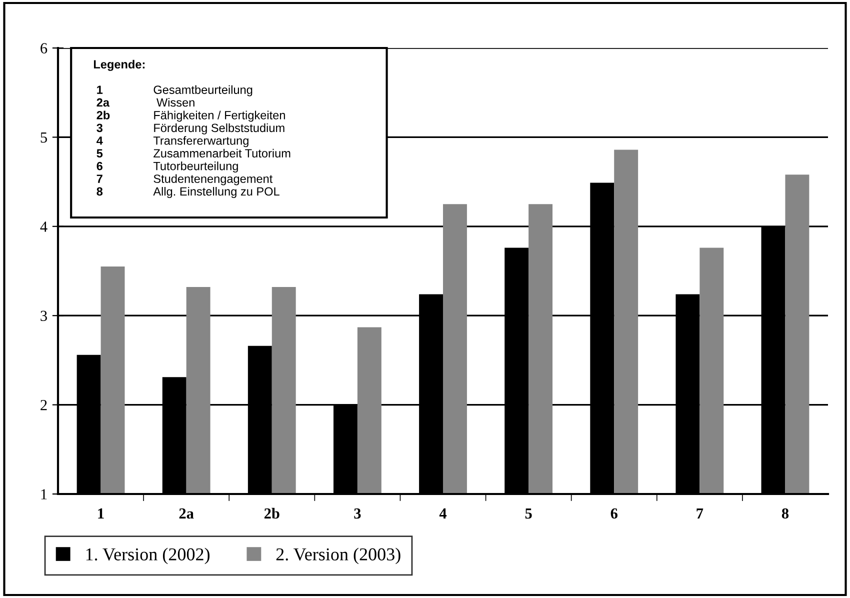 The width and height of the screenshot is (850, 598). Describe the element at coordinates (443, 513) in the screenshot. I see `x-tick-label: 4` at that location.